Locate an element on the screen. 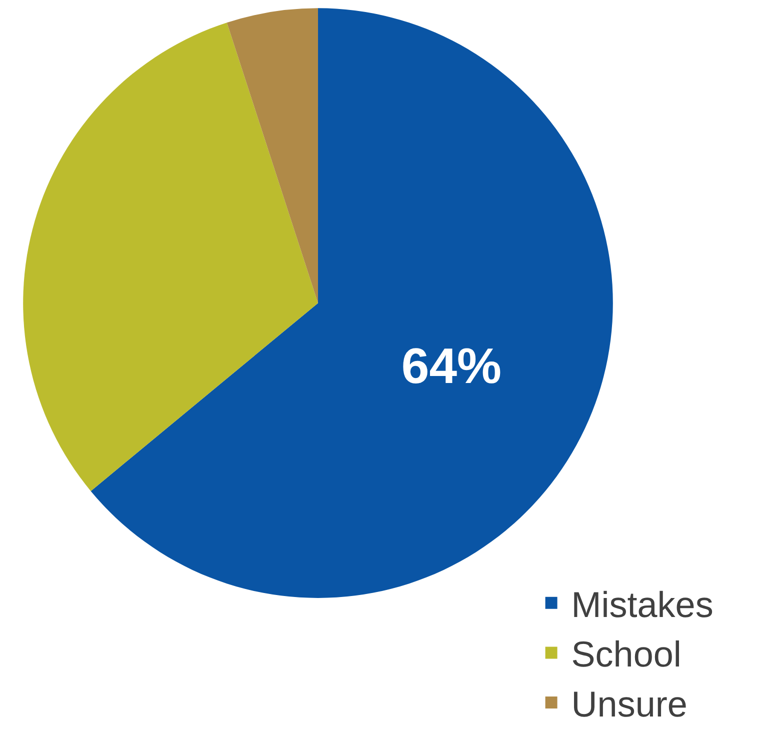 This screenshot has width=770, height=733. legend-label: Mistakes is located at coordinates (642, 604).